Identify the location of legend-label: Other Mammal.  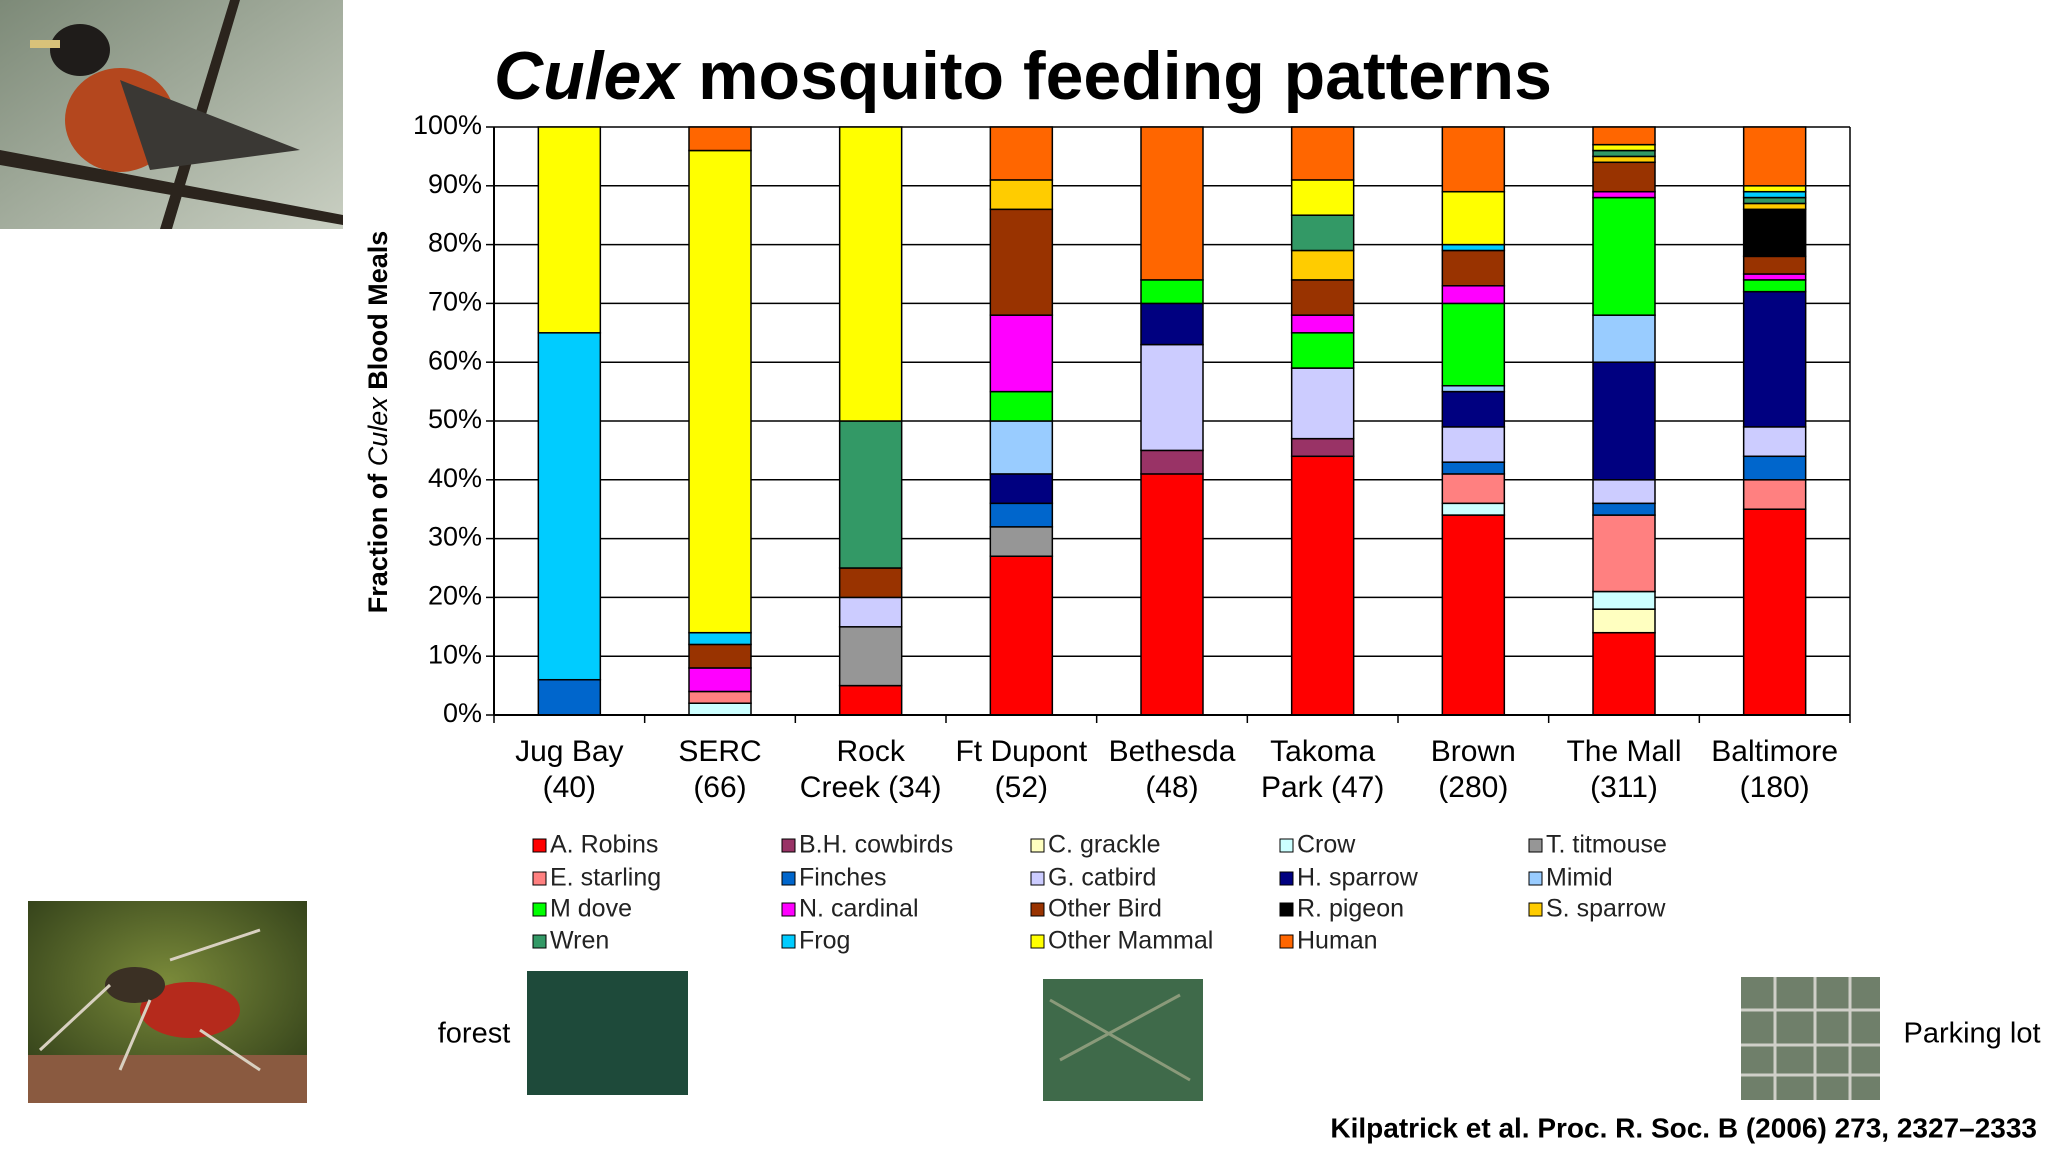
(1130, 941).